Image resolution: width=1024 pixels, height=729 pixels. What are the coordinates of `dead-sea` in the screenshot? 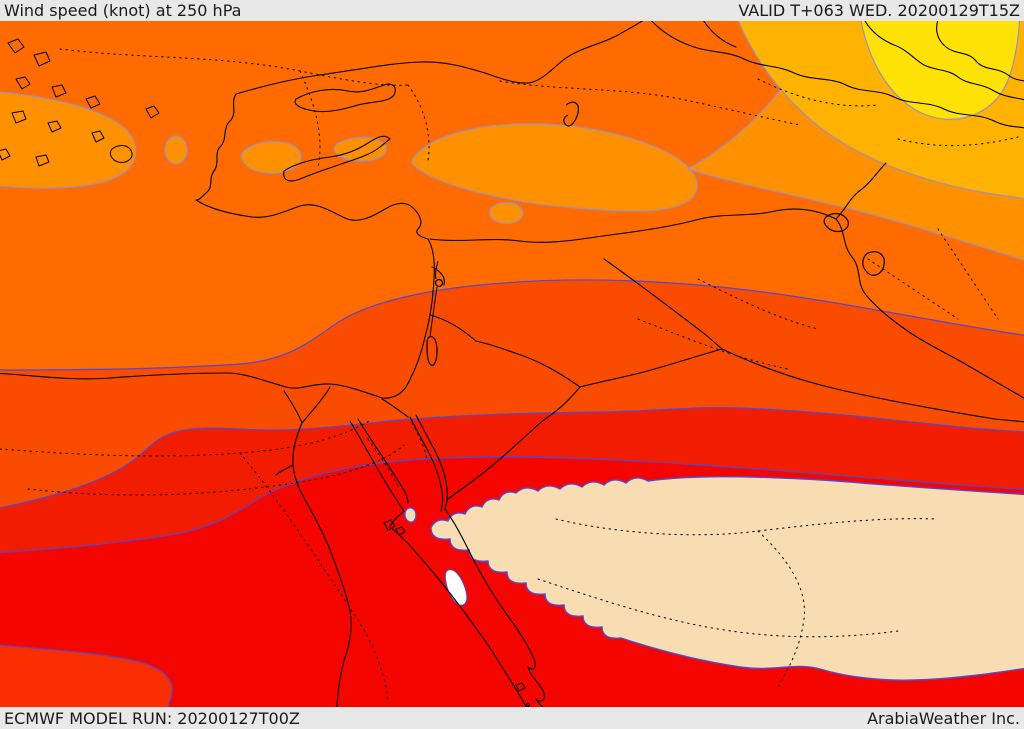 It's located at (432, 351).